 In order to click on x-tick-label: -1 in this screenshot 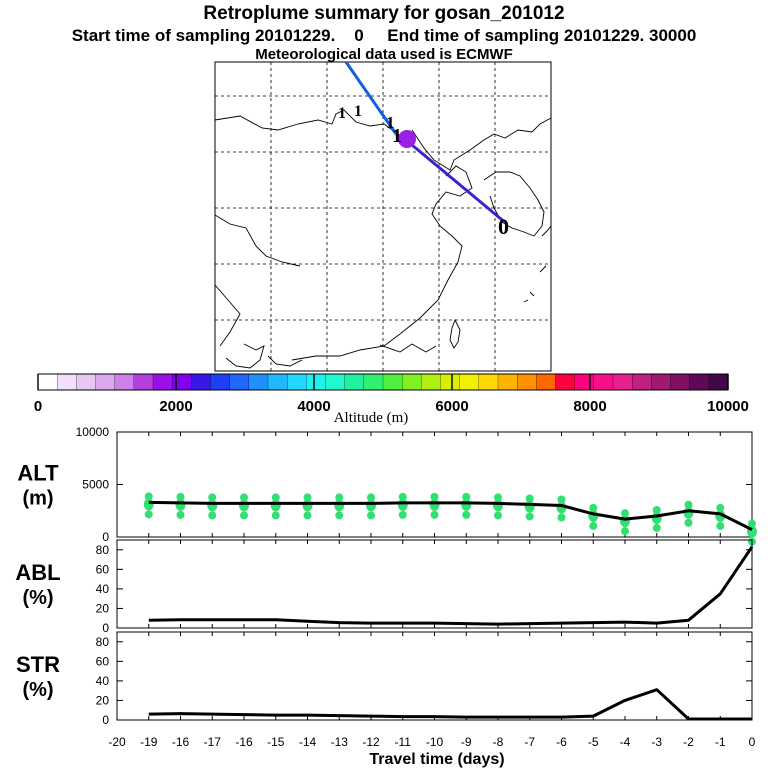, I will do `click(720, 742)`.